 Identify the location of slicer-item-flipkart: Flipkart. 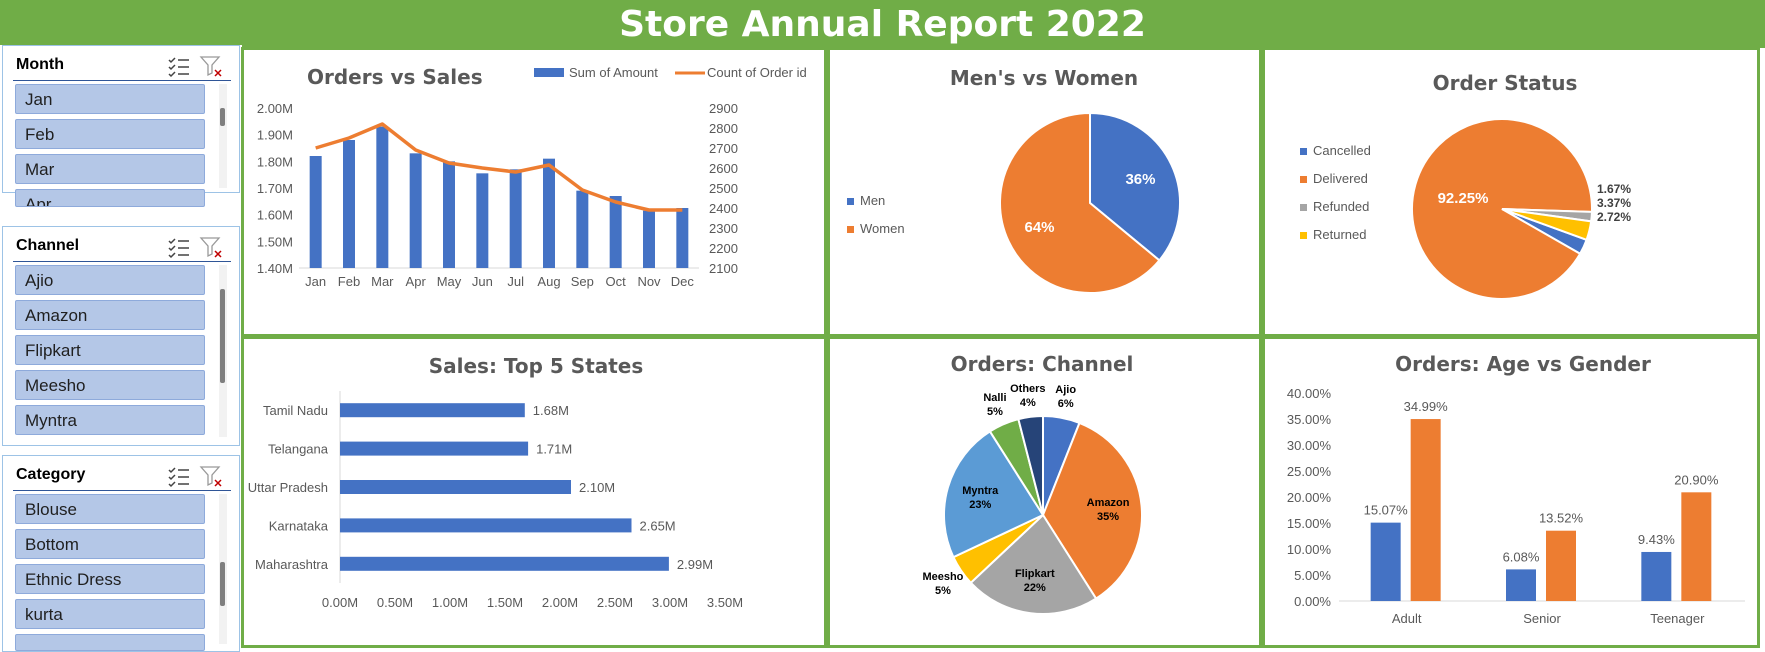
(110, 350).